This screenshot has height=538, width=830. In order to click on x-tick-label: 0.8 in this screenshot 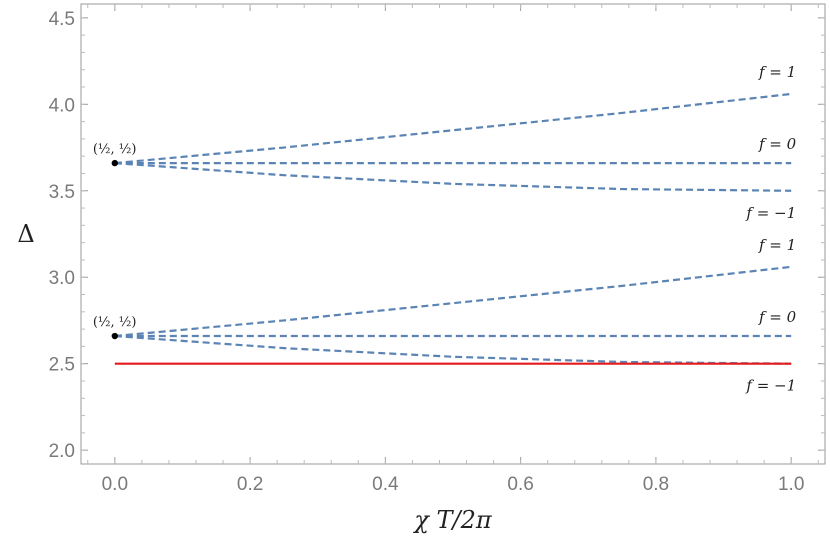, I will do `click(656, 484)`.